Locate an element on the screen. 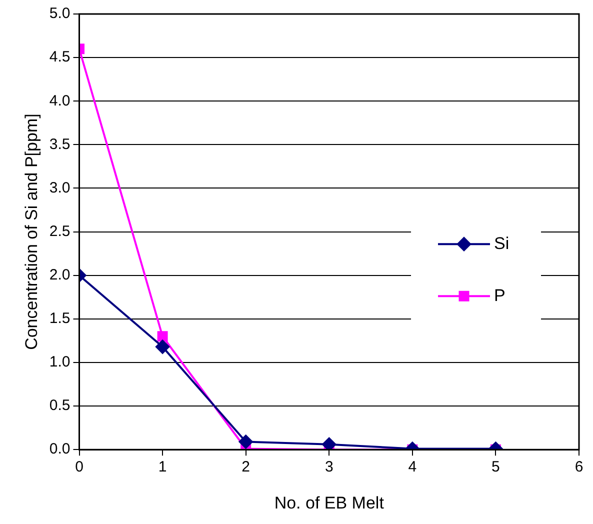  y-tick-label: 0.0 is located at coordinates (59, 449).